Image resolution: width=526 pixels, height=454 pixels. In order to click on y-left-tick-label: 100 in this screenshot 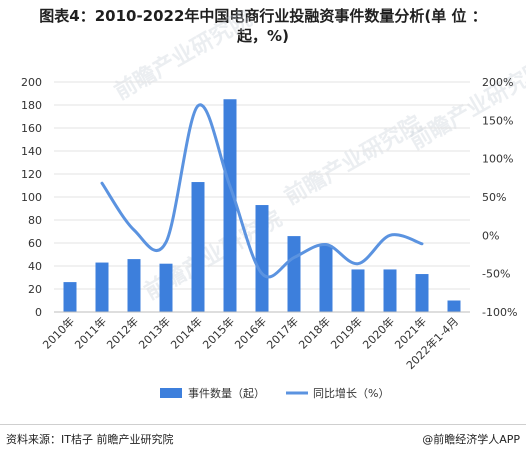, I will do `click(31, 197)`.